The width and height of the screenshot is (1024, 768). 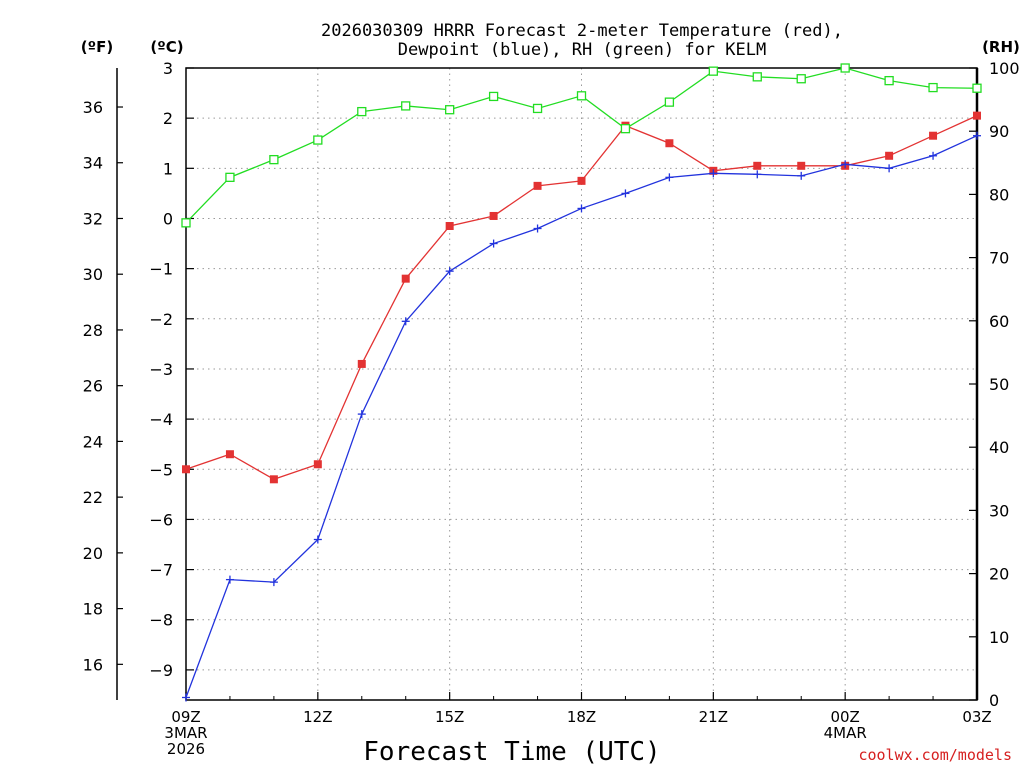 What do you see at coordinates (844, 717) in the screenshot?
I see `x-tick-label: 00Z` at bounding box center [844, 717].